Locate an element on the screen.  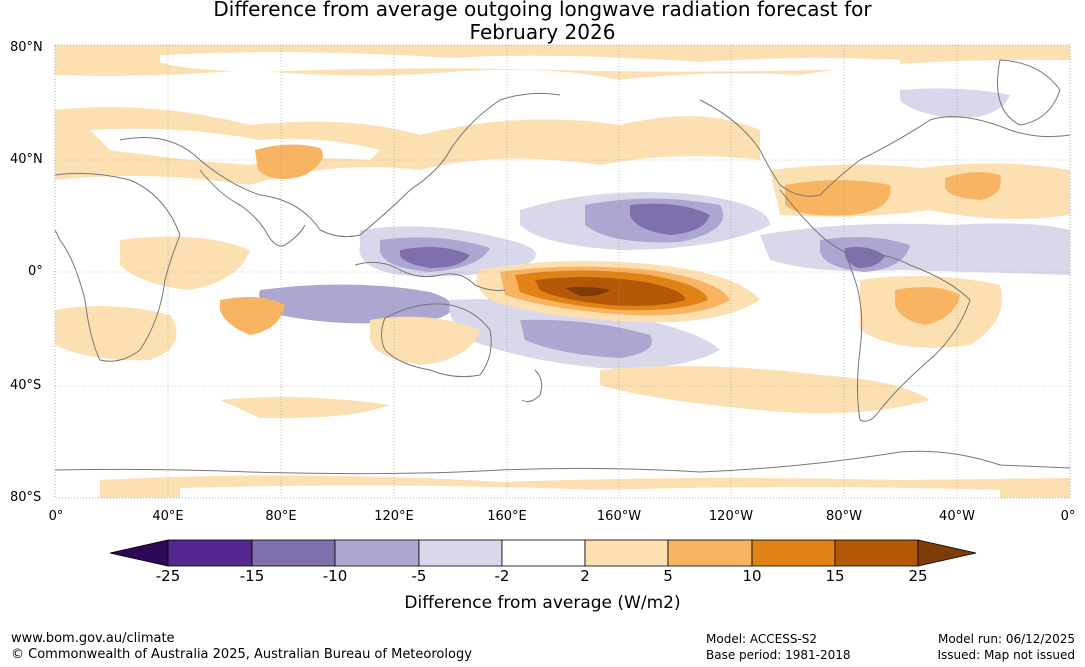
colorbar-tick: 2 is located at coordinates (585, 576).